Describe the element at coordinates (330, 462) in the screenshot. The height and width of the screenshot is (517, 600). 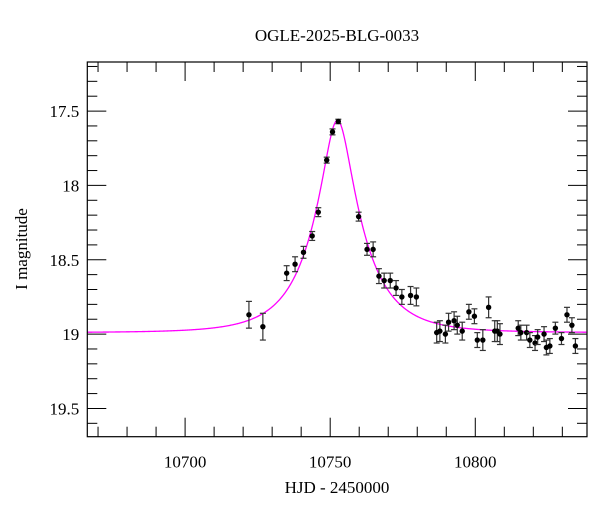
I see `x-tick-label: 10750` at that location.